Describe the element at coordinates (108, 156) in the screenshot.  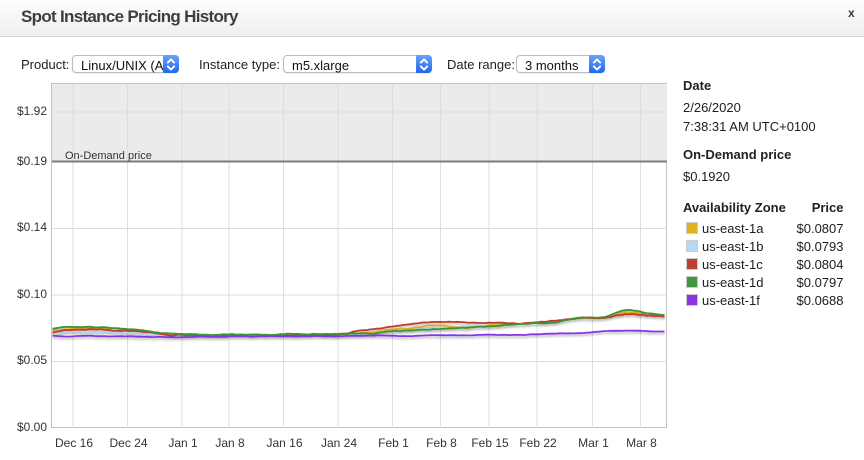
I see `svg-text: On-Demand price` at that location.